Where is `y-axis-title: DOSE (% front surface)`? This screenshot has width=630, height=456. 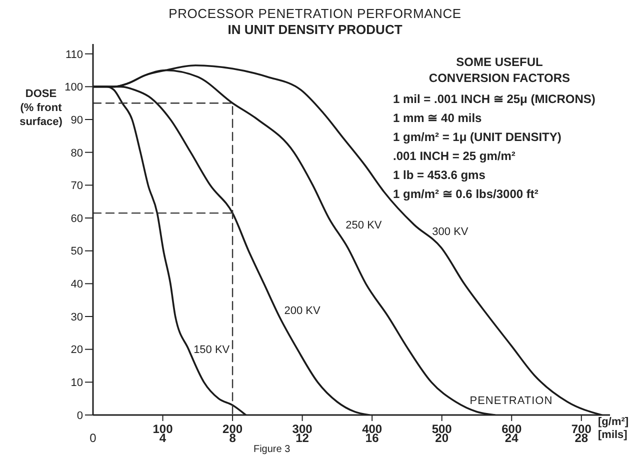 y-axis-title: DOSE (% front surface) is located at coordinates (41, 108).